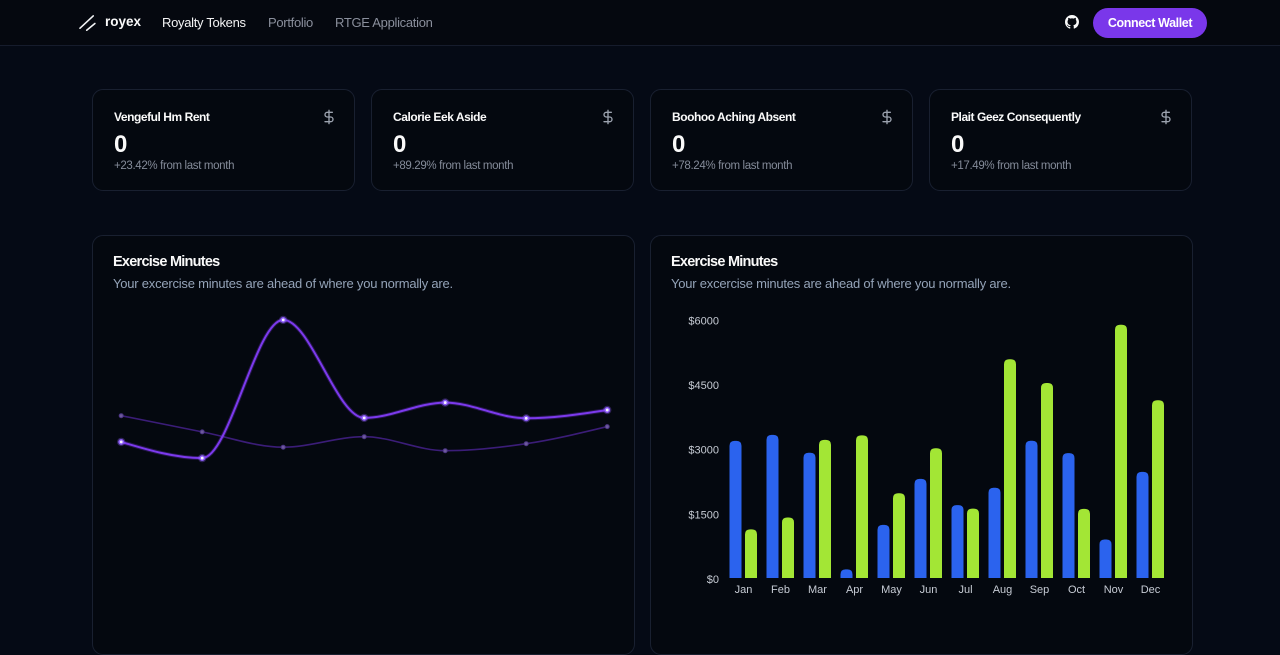 This screenshot has width=1280, height=655. What do you see at coordinates (713, 580) in the screenshot?
I see `svg-text: $0` at bounding box center [713, 580].